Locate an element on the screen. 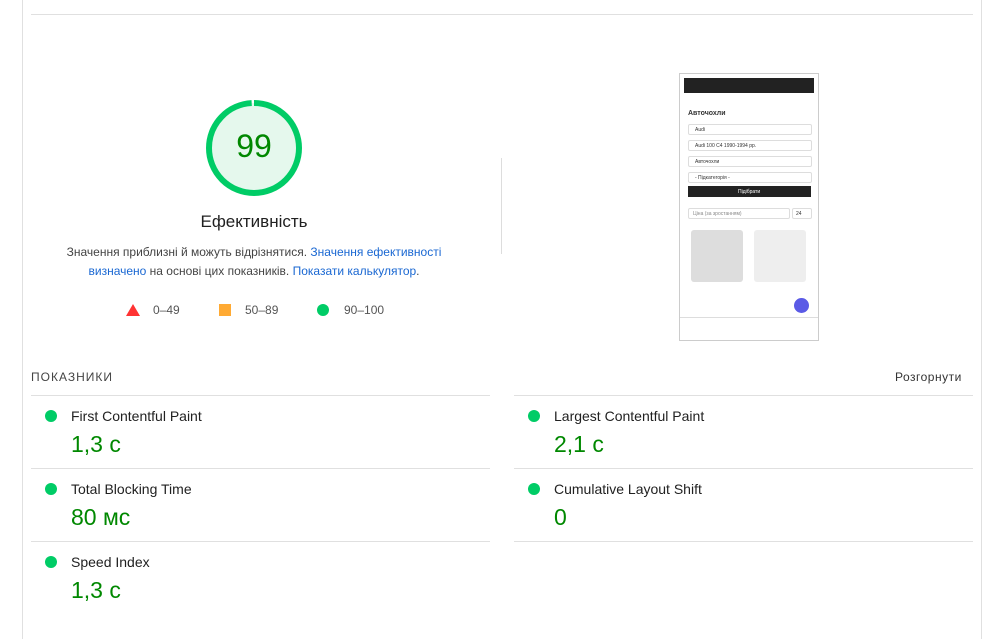 Image resolution: width=999 pixels, height=639 pixels. legend-label: 50–89 is located at coordinates (262, 310).